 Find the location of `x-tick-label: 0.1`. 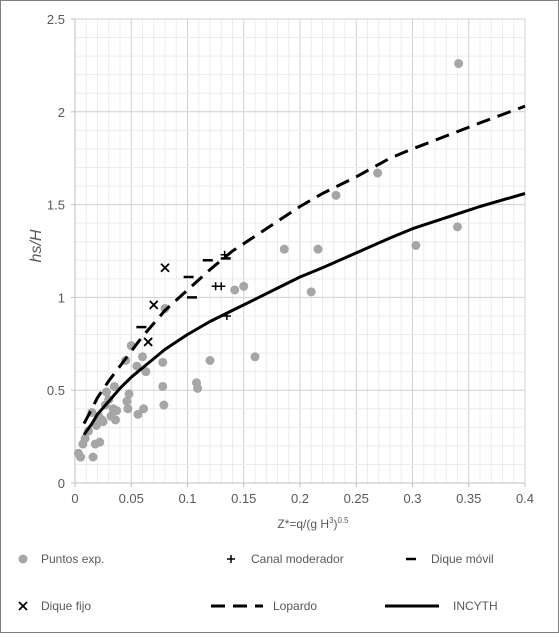

x-tick-label: 0.1 is located at coordinates (187, 498).